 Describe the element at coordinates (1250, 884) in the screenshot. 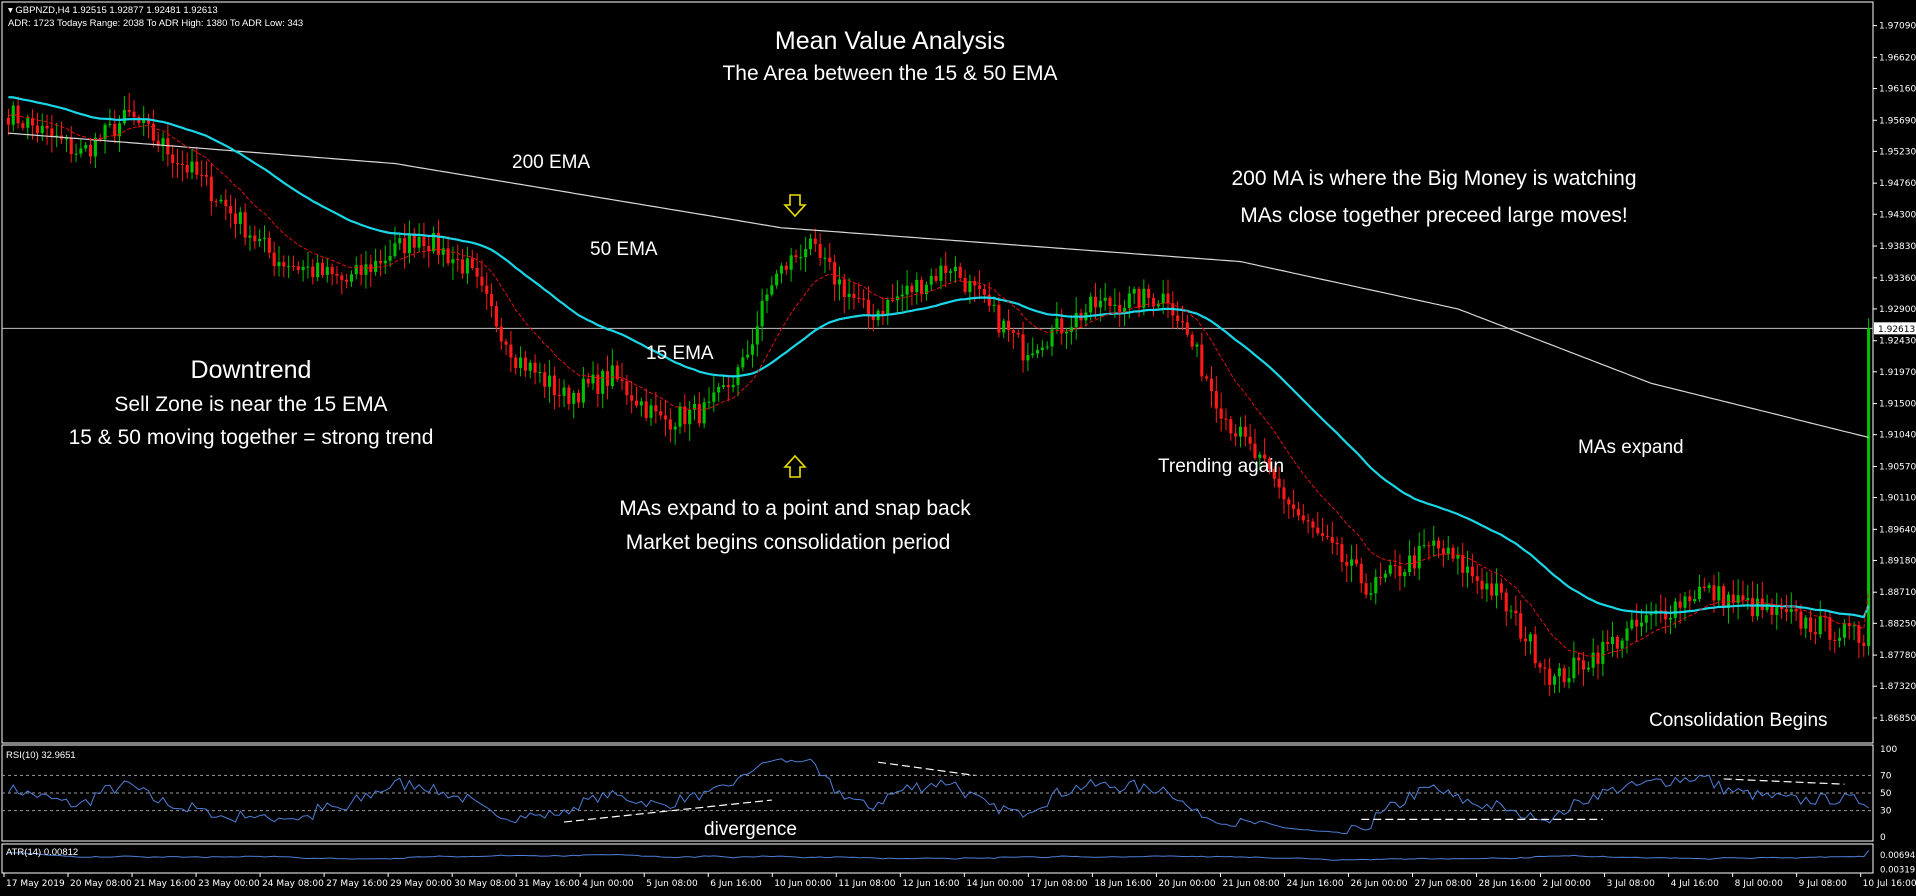

I see `time-tick-label: 21 Jun 08:00` at that location.